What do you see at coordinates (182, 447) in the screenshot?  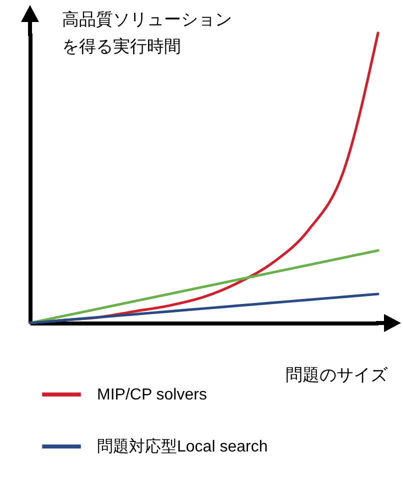 I see `legend-label: 問題対応型Local search` at bounding box center [182, 447].